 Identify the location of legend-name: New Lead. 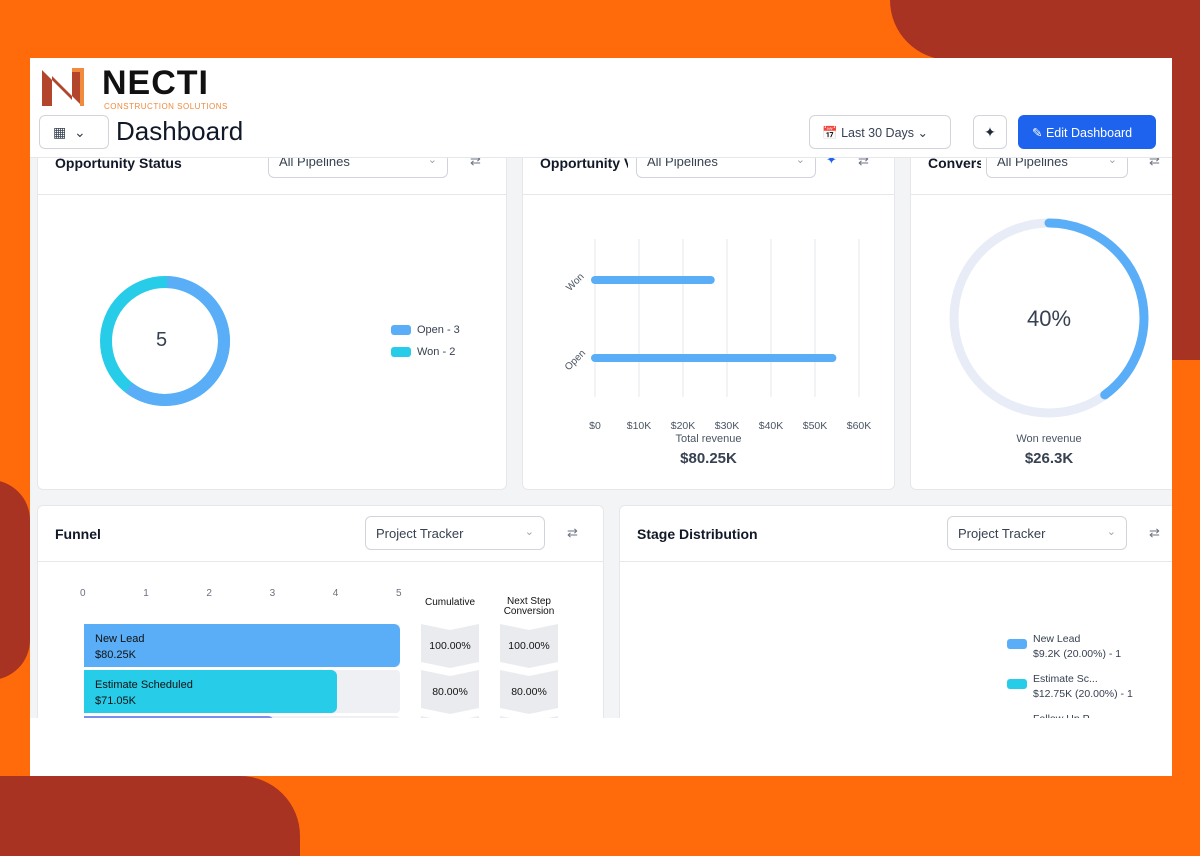
(1057, 639).